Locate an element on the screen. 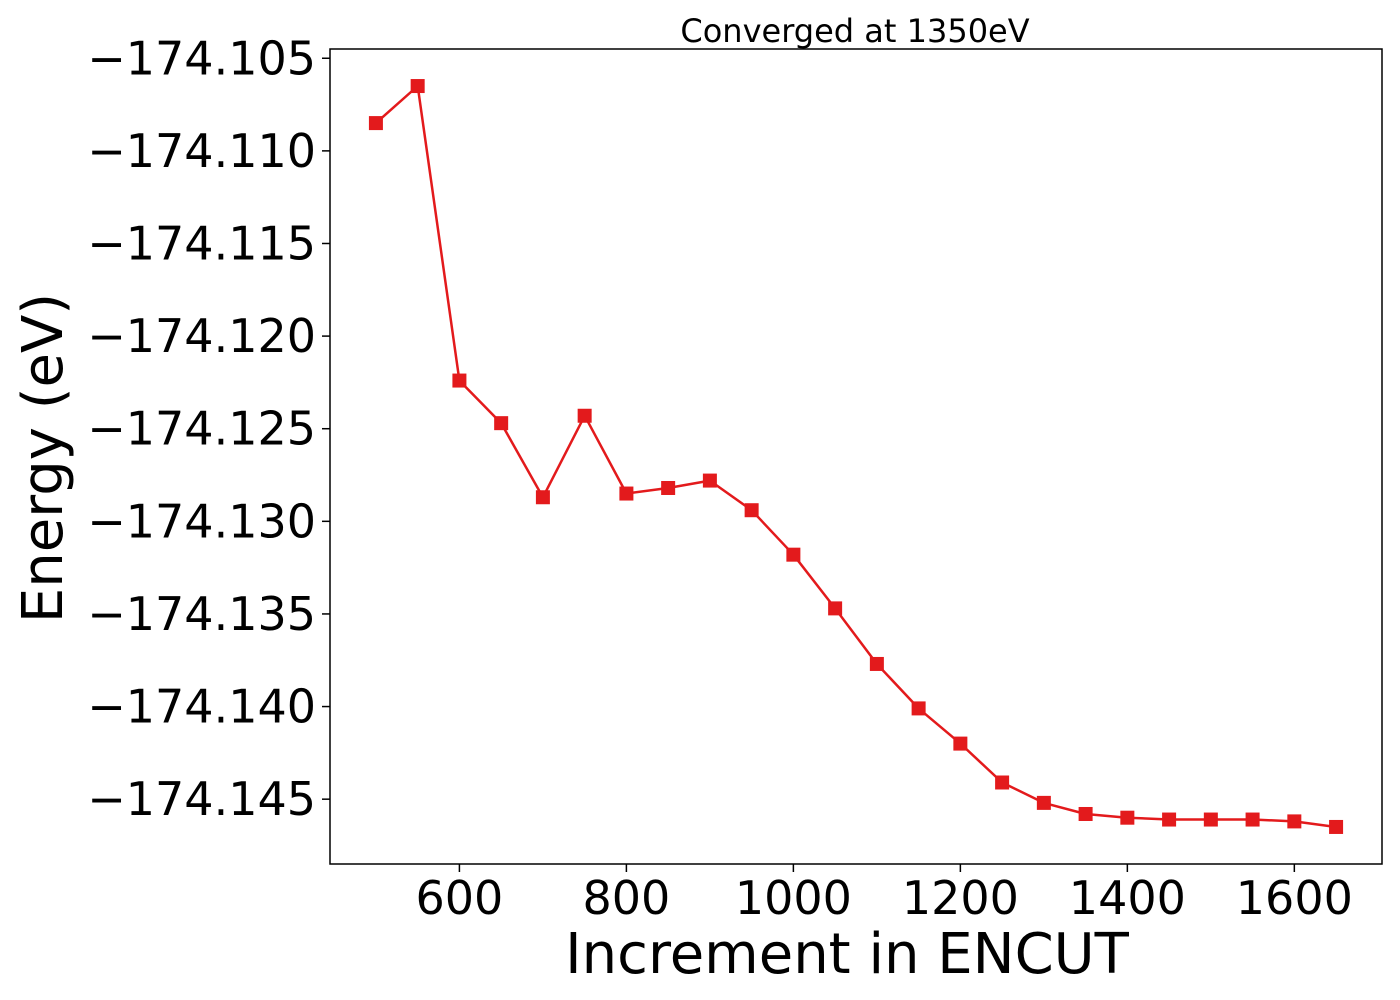 The width and height of the screenshot is (1400, 1000). y-tick-label: −174.145 is located at coordinates (201, 799).